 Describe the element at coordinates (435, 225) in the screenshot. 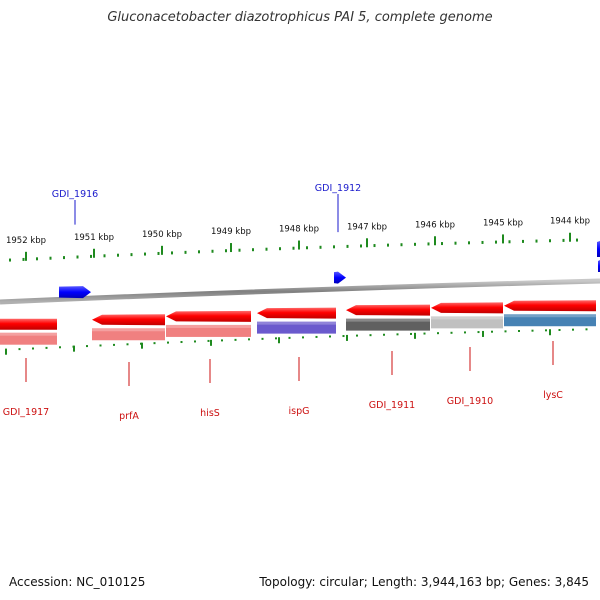

I see `tick-label: 1946 kbp` at that location.